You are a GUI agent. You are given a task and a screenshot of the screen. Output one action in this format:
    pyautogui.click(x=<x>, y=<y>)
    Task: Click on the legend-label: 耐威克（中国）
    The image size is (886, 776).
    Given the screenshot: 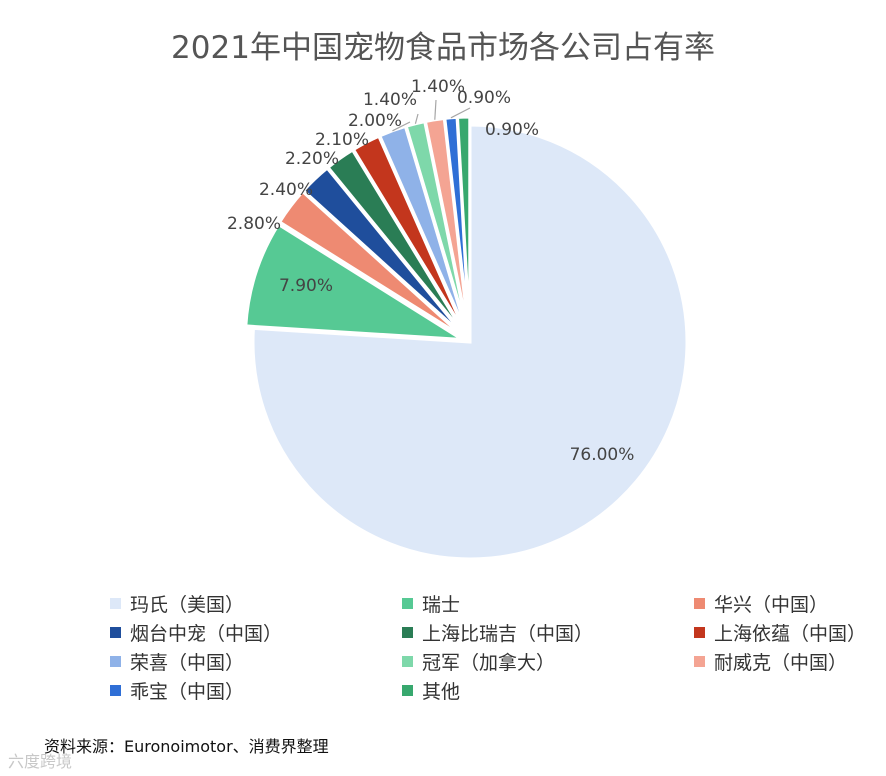 What is the action you would take?
    pyautogui.click(x=781, y=663)
    